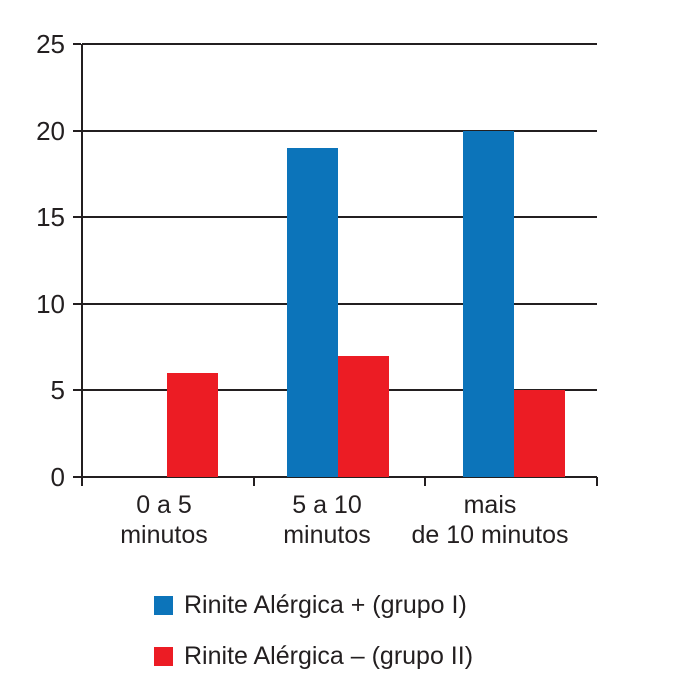 The image size is (700, 684). What do you see at coordinates (490, 520) in the screenshot?
I see `x-axis-label-3: mais de 10 minutos` at bounding box center [490, 520].